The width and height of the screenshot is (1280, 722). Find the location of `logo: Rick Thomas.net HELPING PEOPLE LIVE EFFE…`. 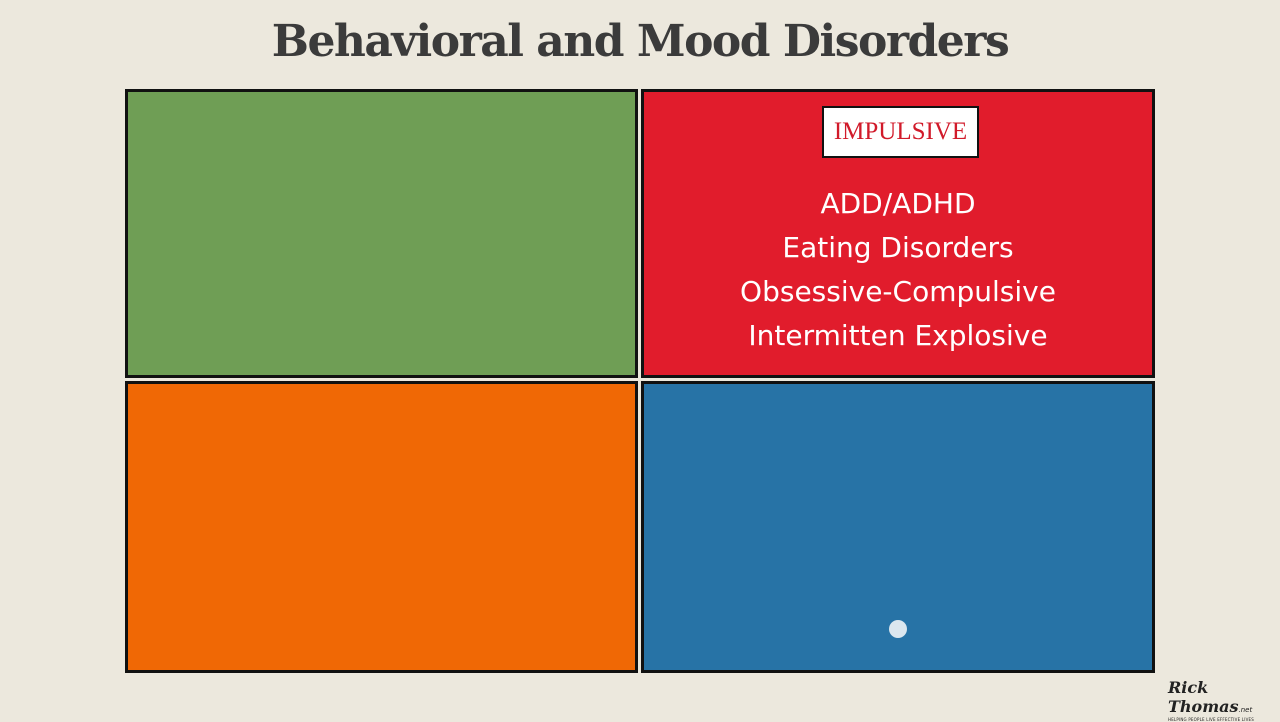

logo: Rick Thomas.net HELPING PEOPLE LIVE EFFE… is located at coordinates (1220, 700).